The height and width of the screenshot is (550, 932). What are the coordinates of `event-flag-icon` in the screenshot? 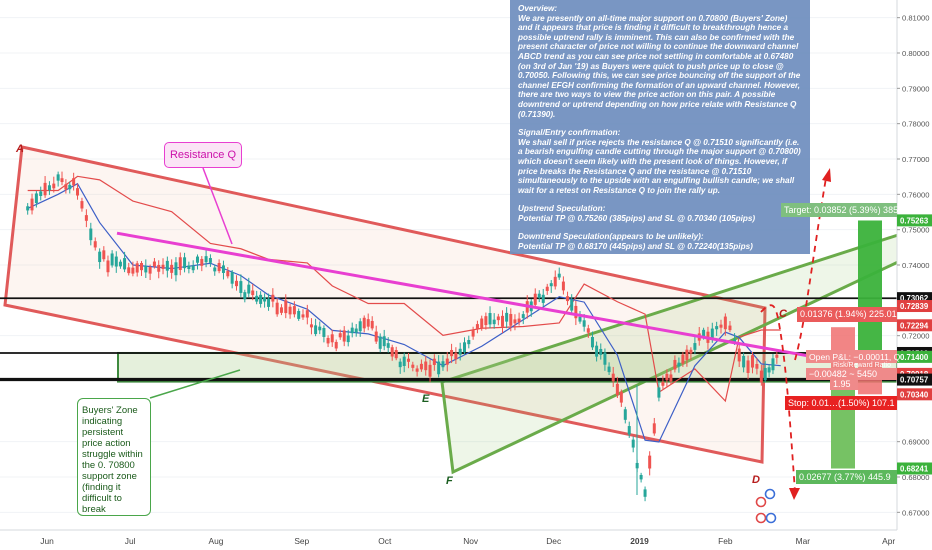 It's located at (770, 494).